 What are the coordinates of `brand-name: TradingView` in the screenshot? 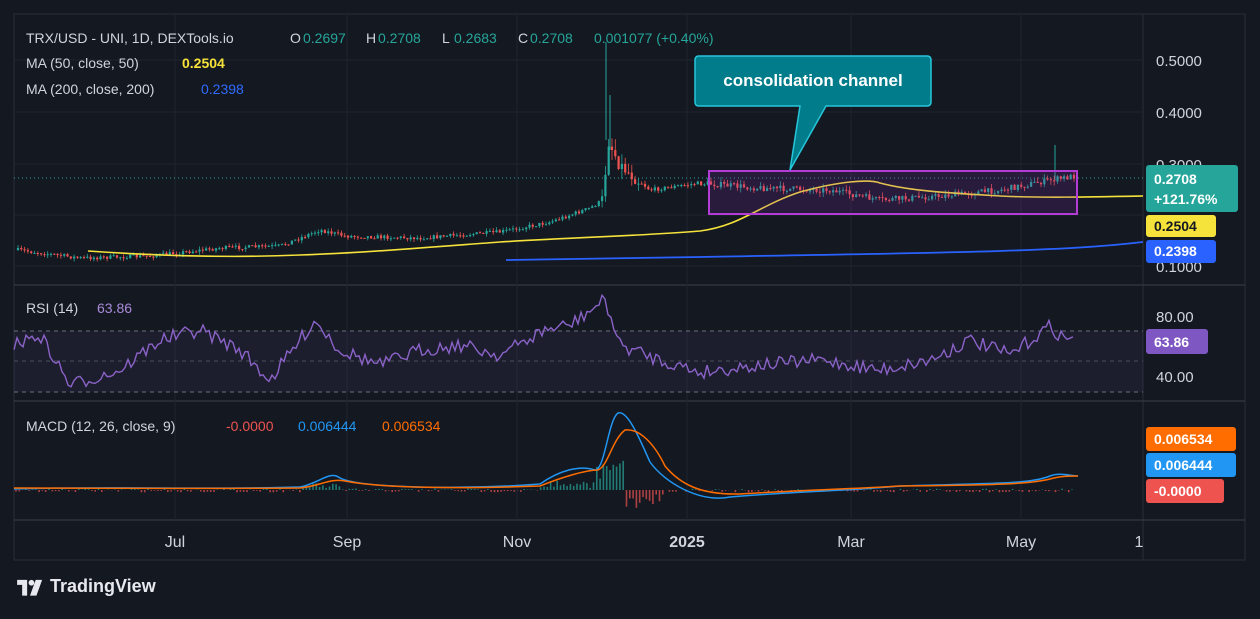 It's located at (103, 586).